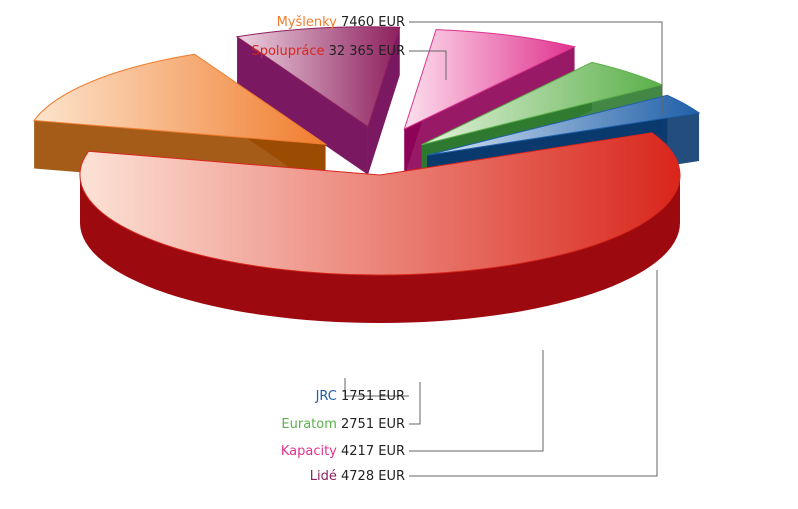 The height and width of the screenshot is (509, 798). What do you see at coordinates (308, 424) in the screenshot?
I see `label-name-euratom: Euratom` at bounding box center [308, 424].